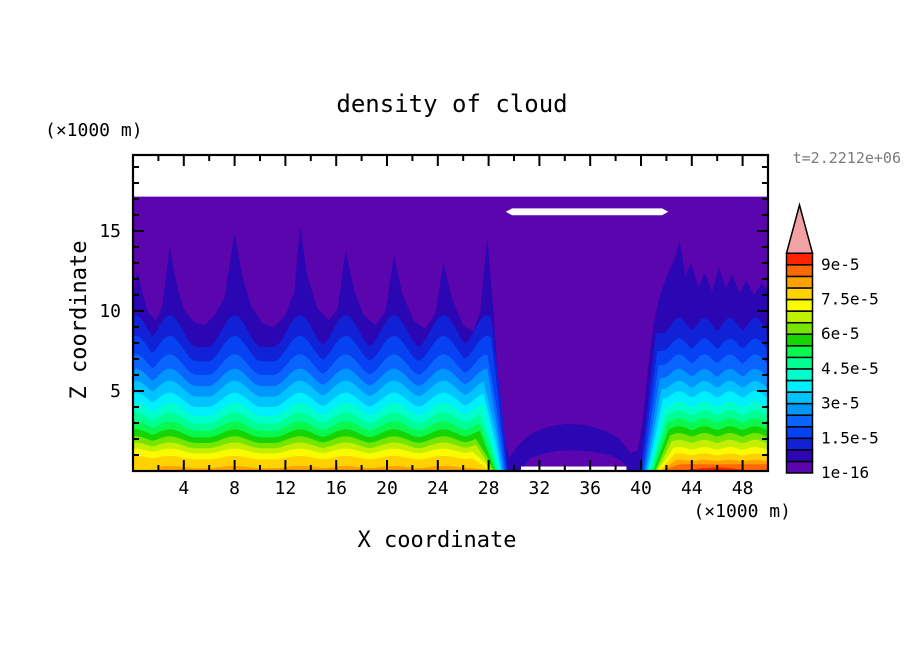  I want to click on x-tick-label: 24, so click(438, 488).